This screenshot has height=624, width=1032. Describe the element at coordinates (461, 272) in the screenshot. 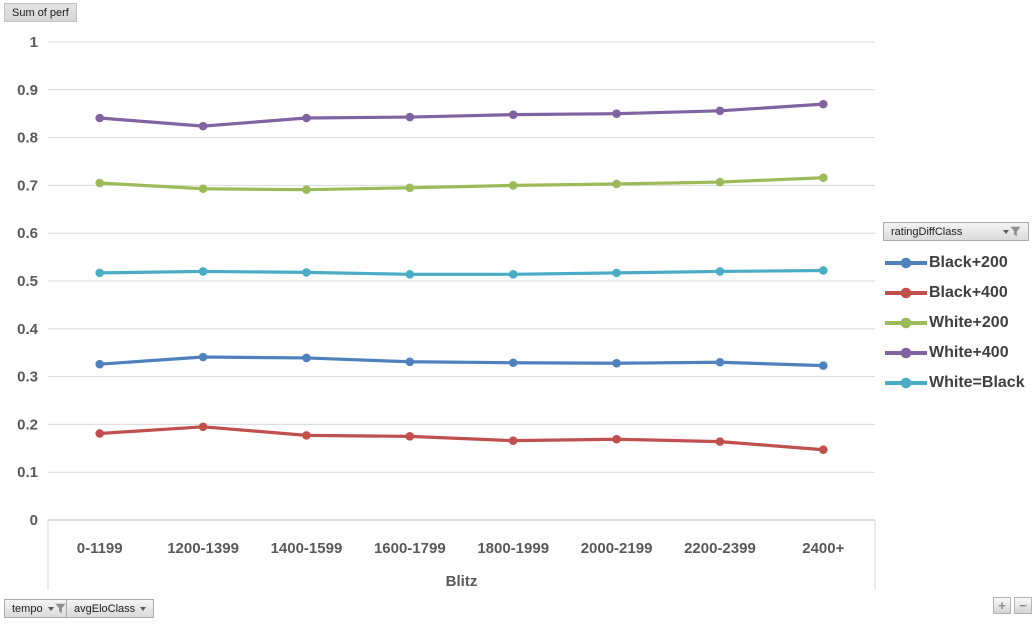

I see `series-line-White=Black` at that location.